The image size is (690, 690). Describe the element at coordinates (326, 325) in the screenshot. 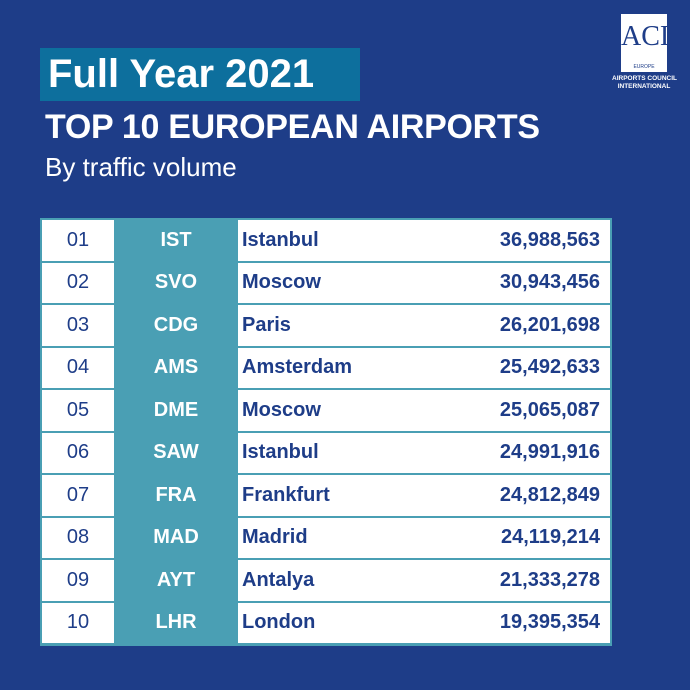

I see `table-row: 03 CDG Paris 26,201,698` at that location.